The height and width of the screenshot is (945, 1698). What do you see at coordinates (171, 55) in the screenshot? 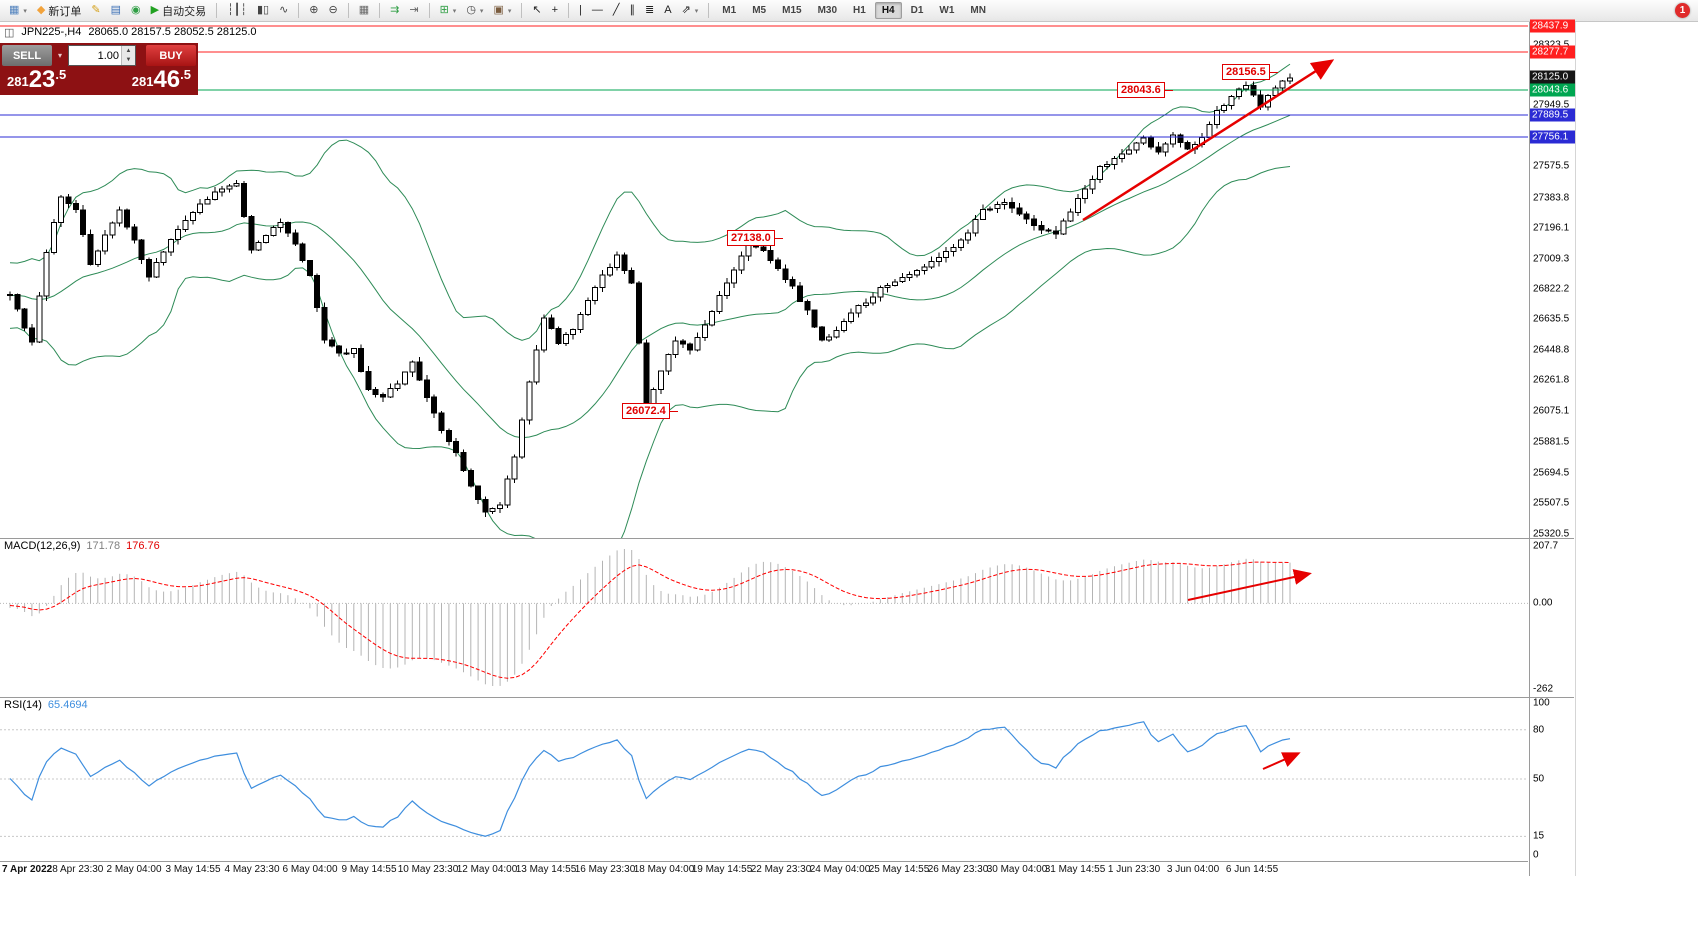
I see `buy-button: BUY` at bounding box center [171, 55].